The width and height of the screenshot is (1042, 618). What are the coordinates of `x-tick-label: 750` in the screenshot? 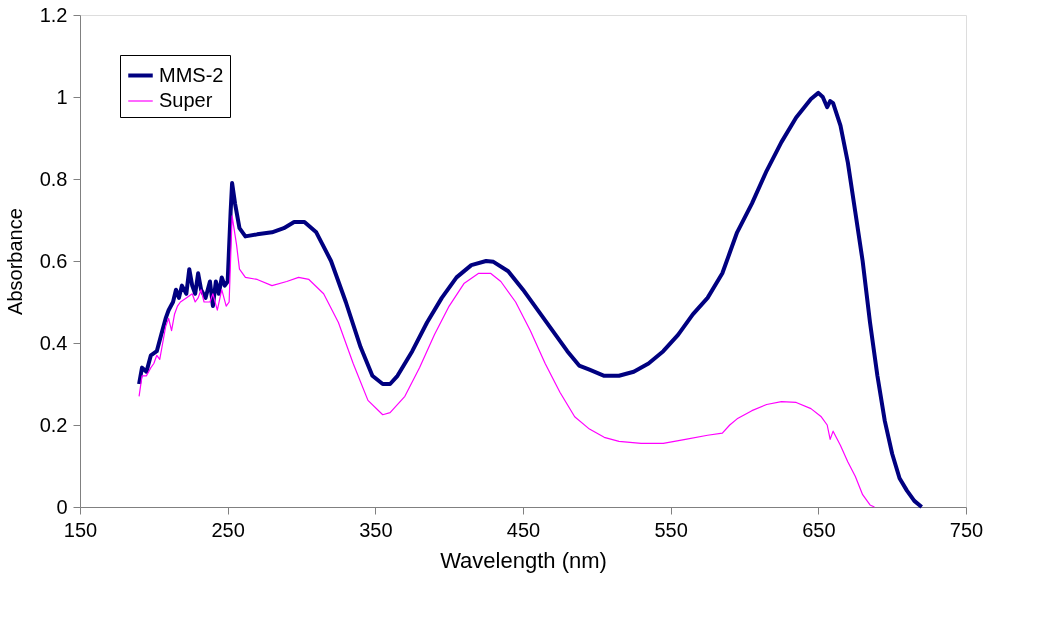 It's located at (966, 529).